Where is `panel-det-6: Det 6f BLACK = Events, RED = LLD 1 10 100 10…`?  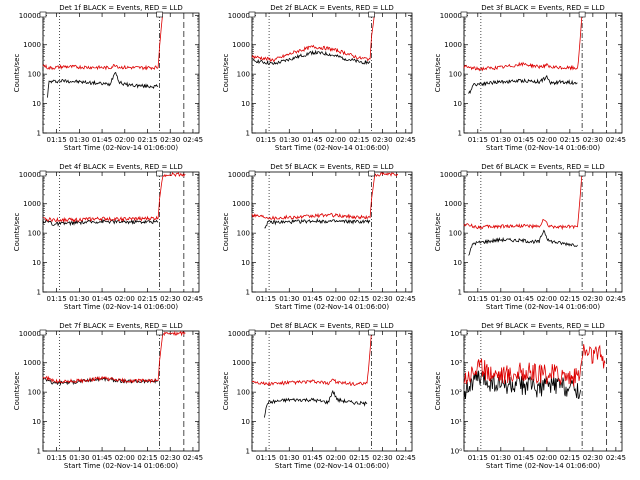 panel-det-6: Det 6f BLACK = Events, RED = LLD 1 10 100 10… is located at coordinates (530, 237).